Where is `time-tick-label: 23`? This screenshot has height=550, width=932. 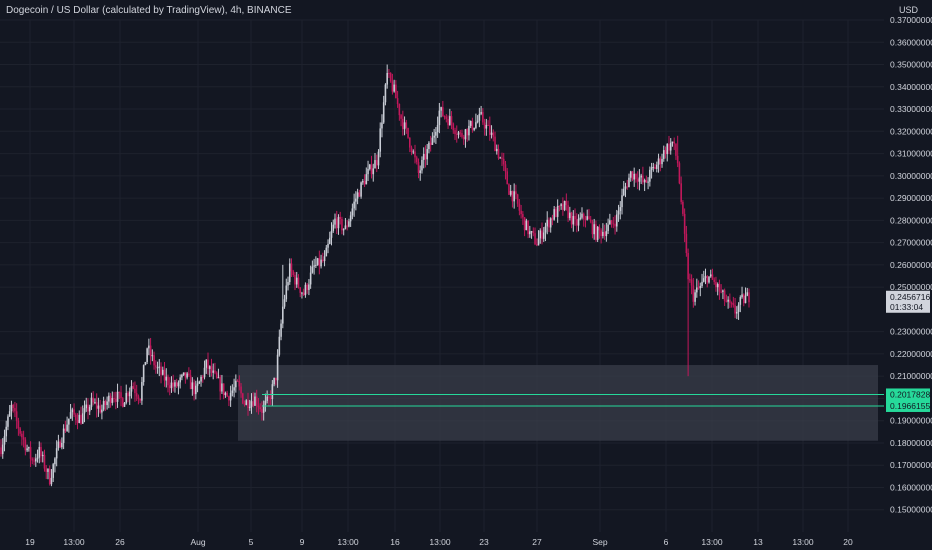 time-tick-label: 23 is located at coordinates (484, 542).